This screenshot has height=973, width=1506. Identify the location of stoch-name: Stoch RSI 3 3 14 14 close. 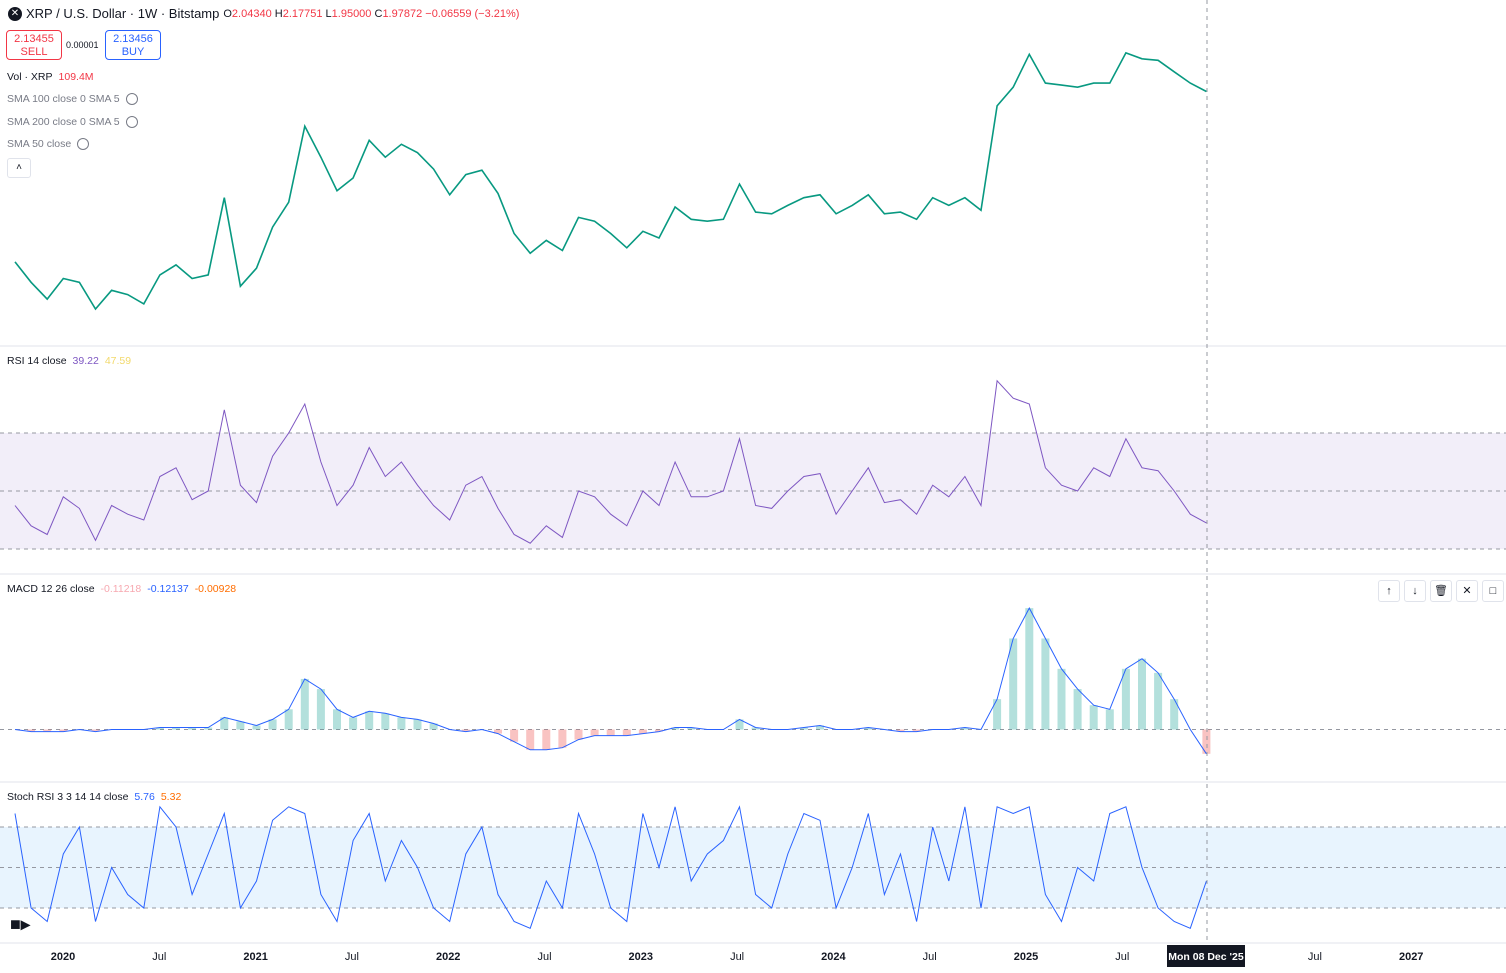
(68, 797).